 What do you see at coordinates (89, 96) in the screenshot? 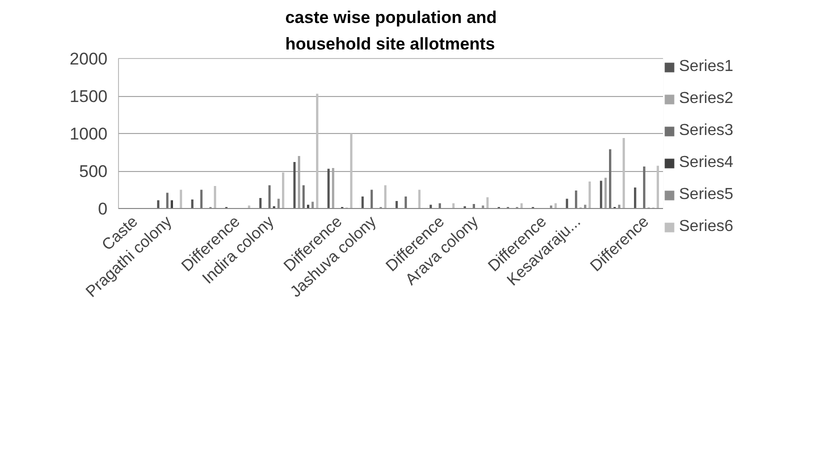
I see `y-tick-label: 1500` at bounding box center [89, 96].